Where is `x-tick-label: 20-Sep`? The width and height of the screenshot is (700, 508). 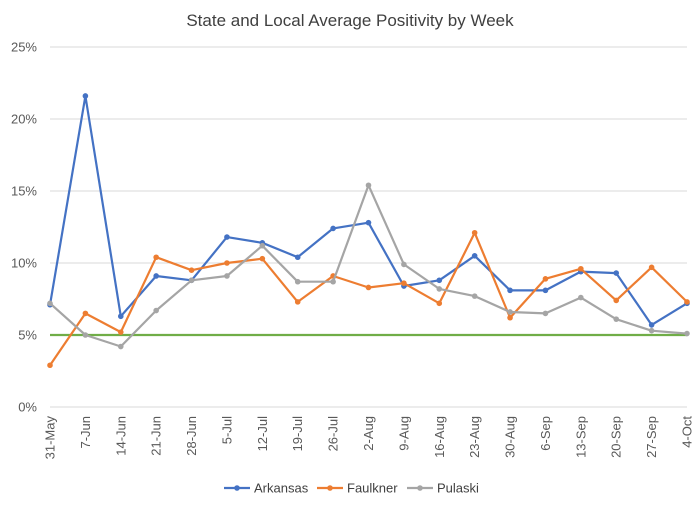 x-tick-label: 20-Sep is located at coordinates (616, 437).